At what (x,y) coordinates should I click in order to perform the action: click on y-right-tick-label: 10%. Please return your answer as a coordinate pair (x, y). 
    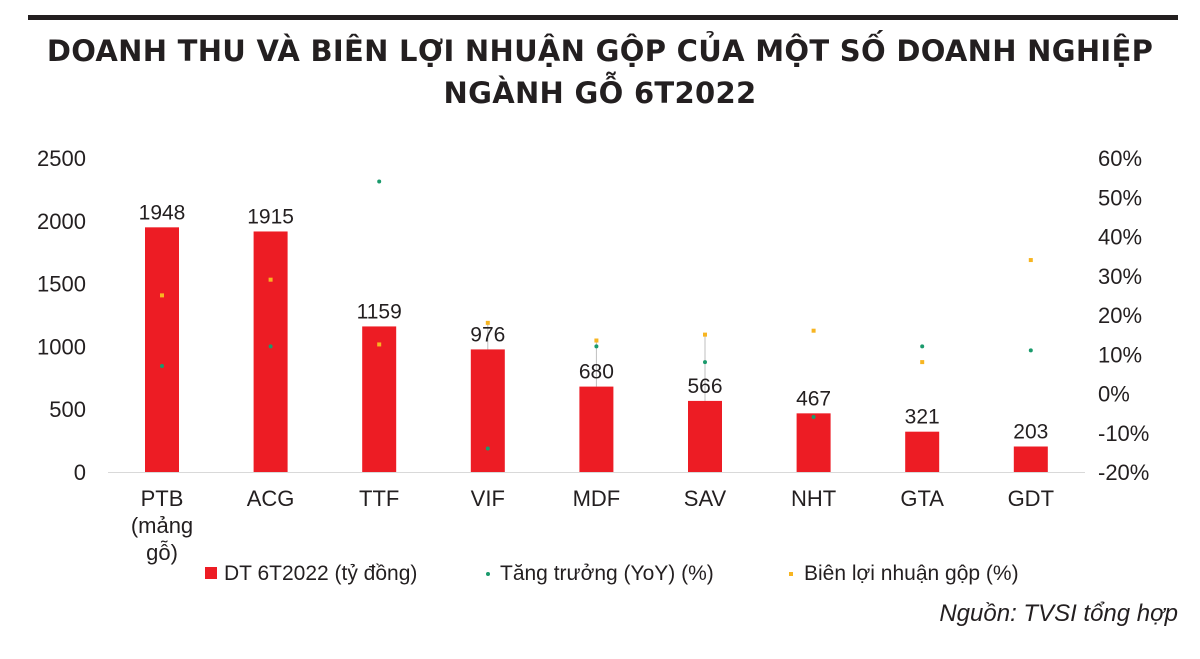
    Looking at the image, I should click on (1120, 354).